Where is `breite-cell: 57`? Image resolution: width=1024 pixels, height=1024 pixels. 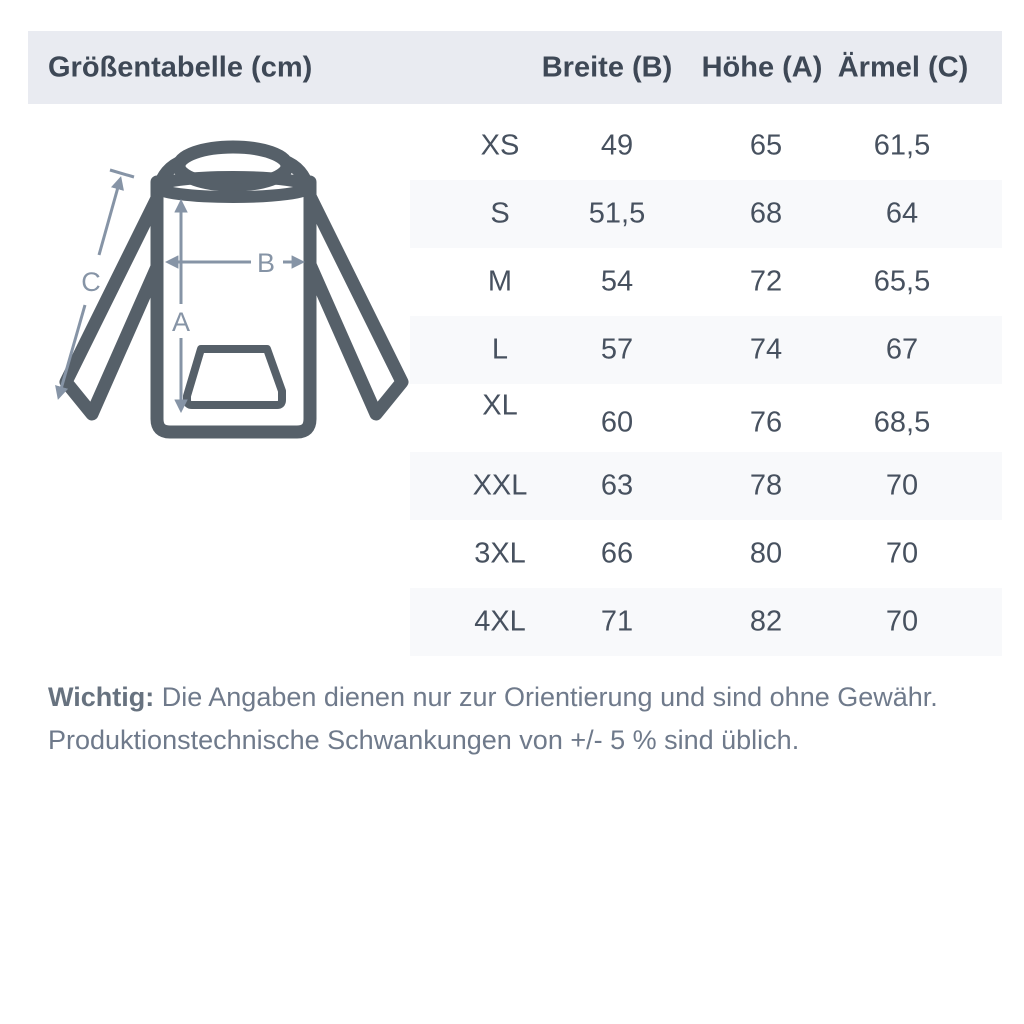
breite-cell: 57 is located at coordinates (617, 349).